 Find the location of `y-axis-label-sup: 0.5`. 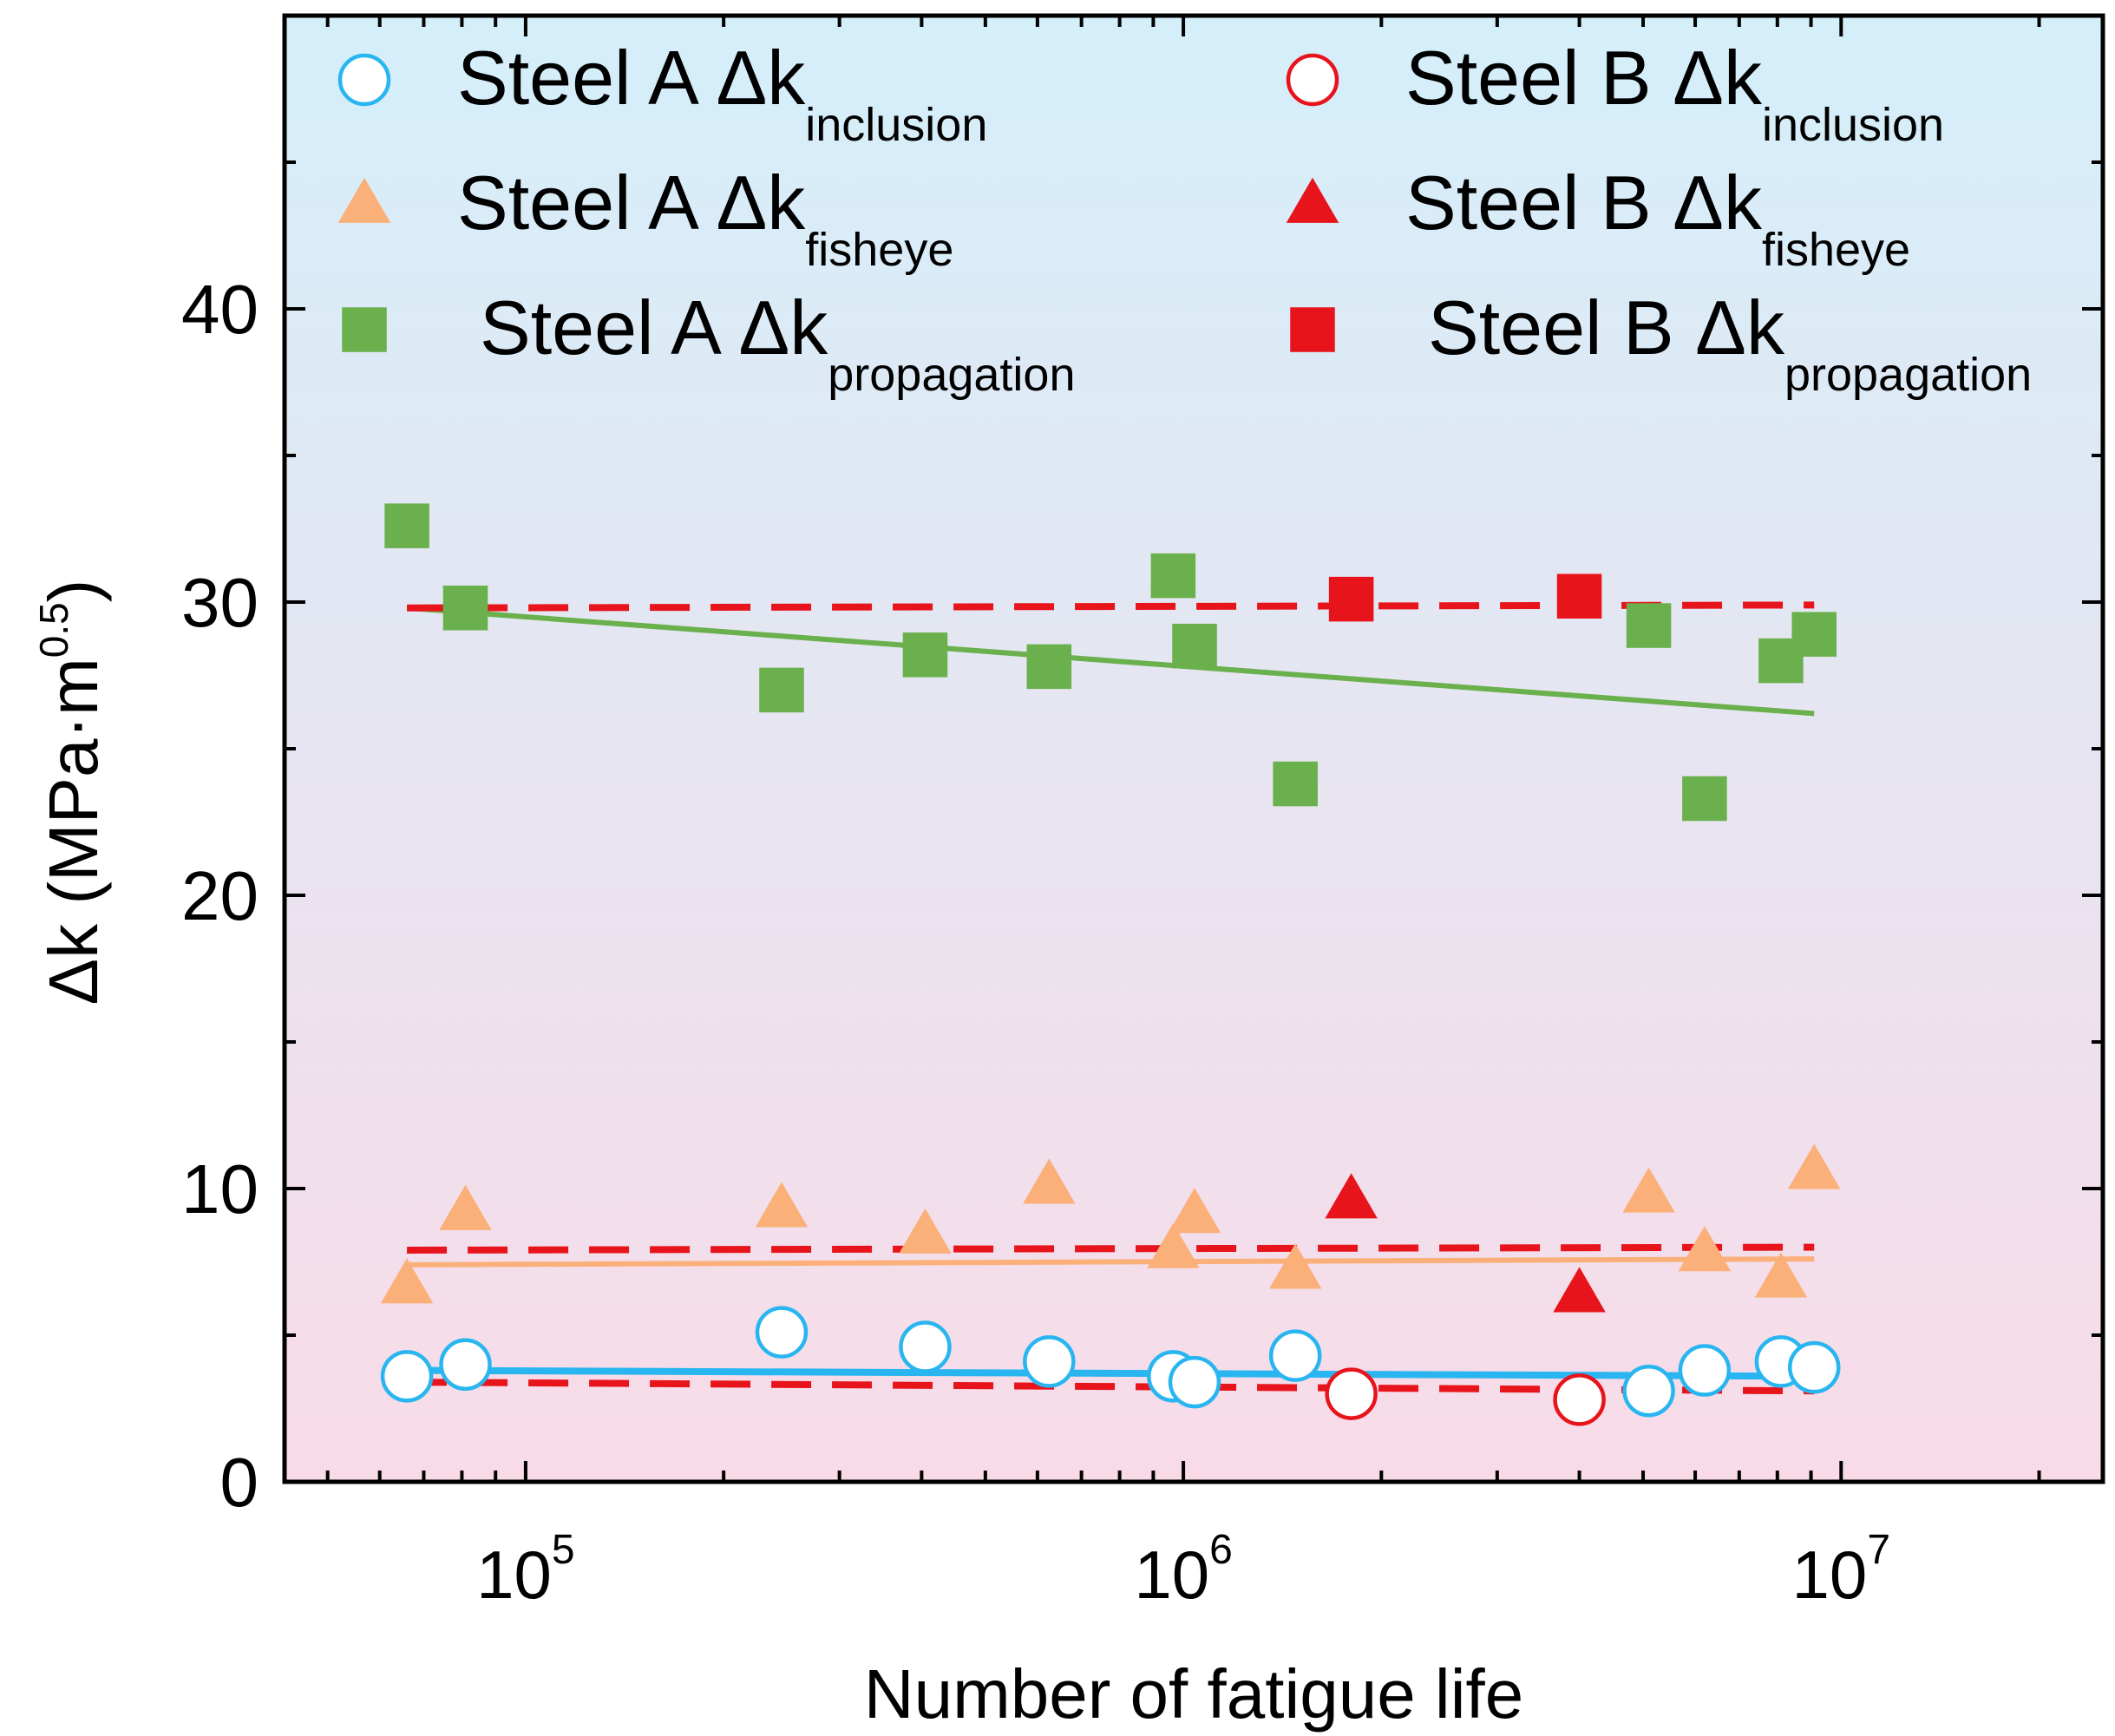

y-axis-label-sup: 0.5 is located at coordinates (54, 630).